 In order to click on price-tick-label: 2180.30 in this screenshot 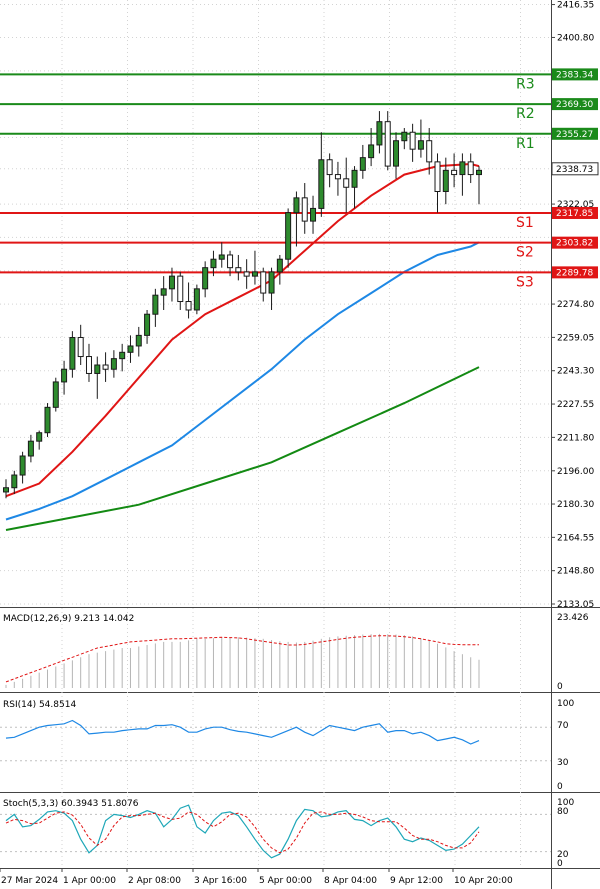, I will do `click(575, 505)`.